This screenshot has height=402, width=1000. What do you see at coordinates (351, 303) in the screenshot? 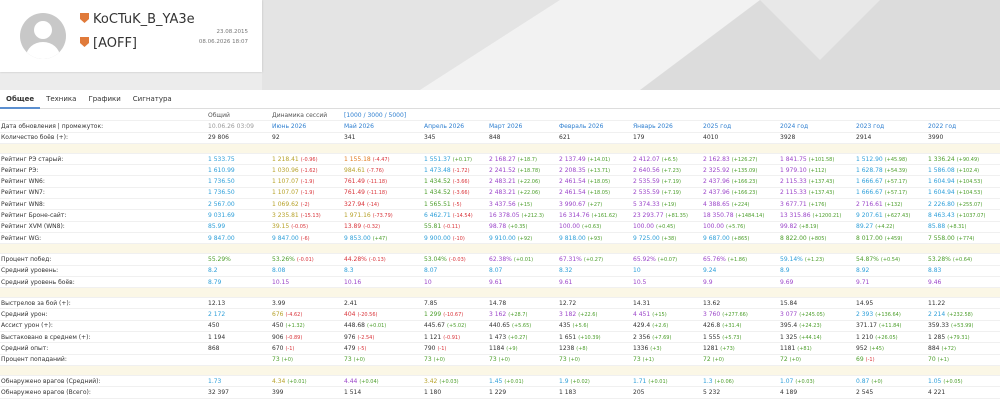
I see `value: 2.41` at bounding box center [351, 303].